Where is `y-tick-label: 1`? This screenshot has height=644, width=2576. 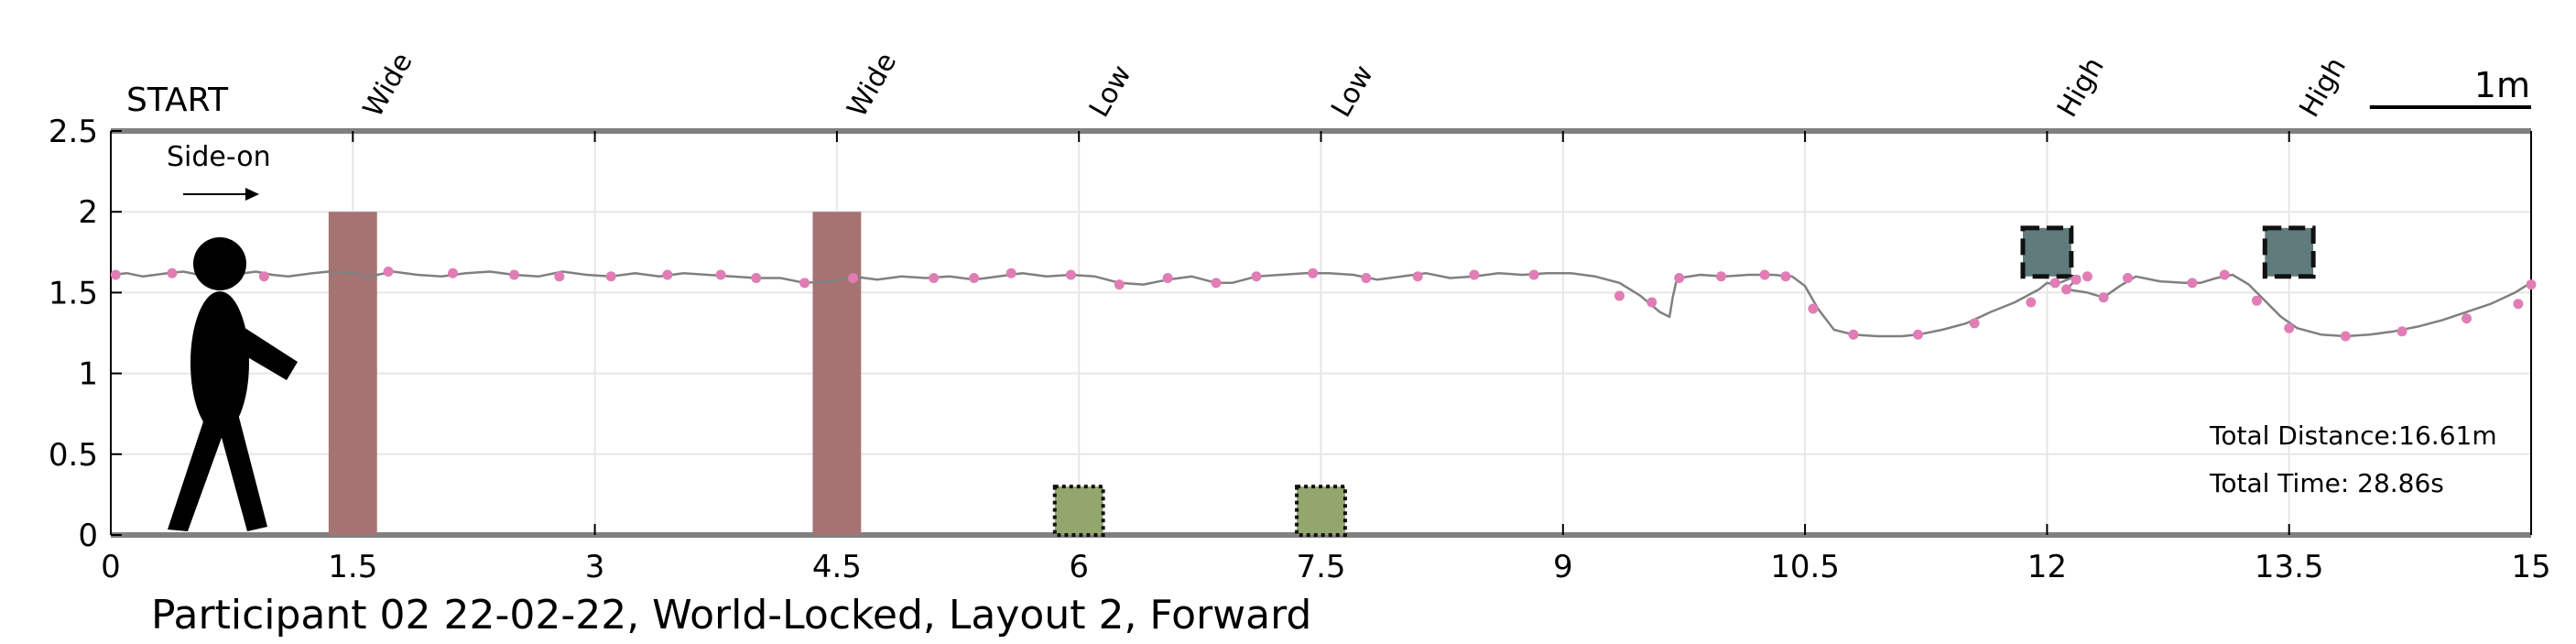 y-tick-label: 1 is located at coordinates (88, 375).